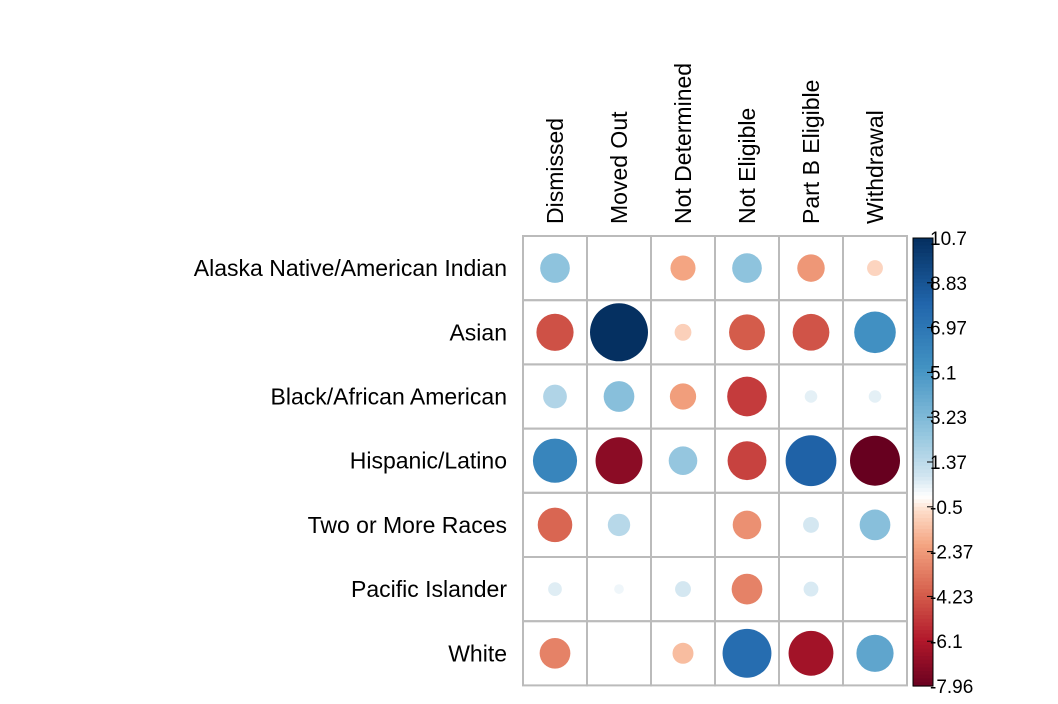 The image size is (1058, 704). Describe the element at coordinates (811, 152) in the screenshot. I see `column-label: Part B Eligible` at that location.